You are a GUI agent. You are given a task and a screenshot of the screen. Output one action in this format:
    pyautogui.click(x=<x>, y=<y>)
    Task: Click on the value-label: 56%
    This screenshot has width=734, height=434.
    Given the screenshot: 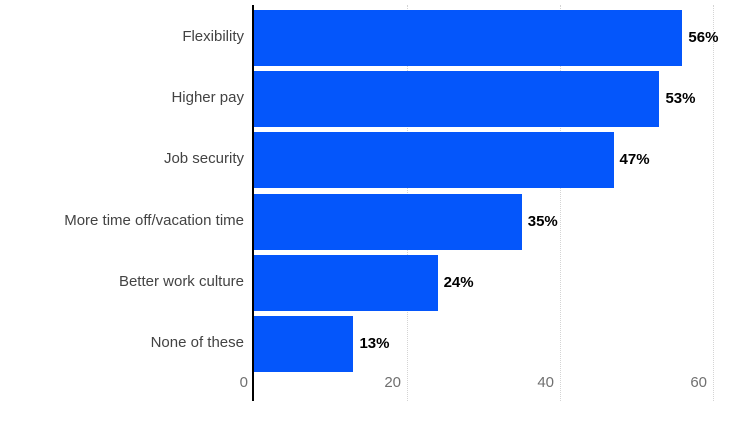 What is the action you would take?
    pyautogui.click(x=703, y=37)
    